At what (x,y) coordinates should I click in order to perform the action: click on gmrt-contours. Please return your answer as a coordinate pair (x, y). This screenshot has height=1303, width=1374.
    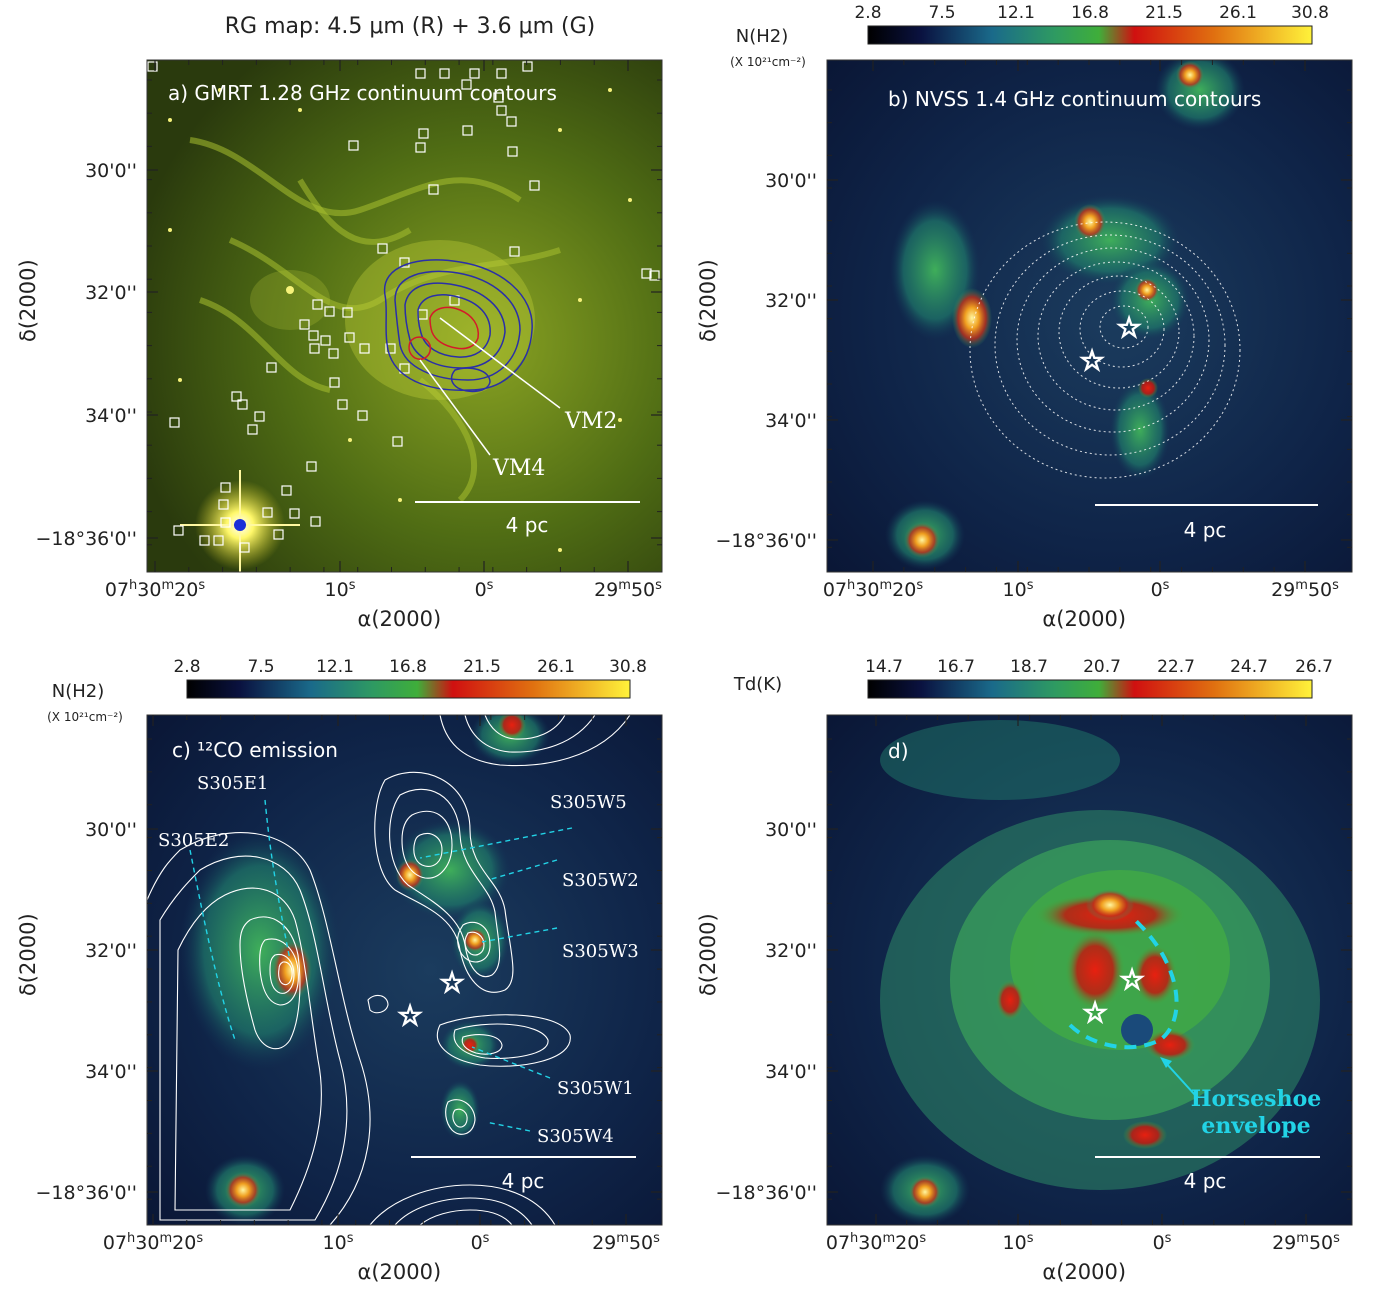
    Looking at the image, I should click on (458, 326).